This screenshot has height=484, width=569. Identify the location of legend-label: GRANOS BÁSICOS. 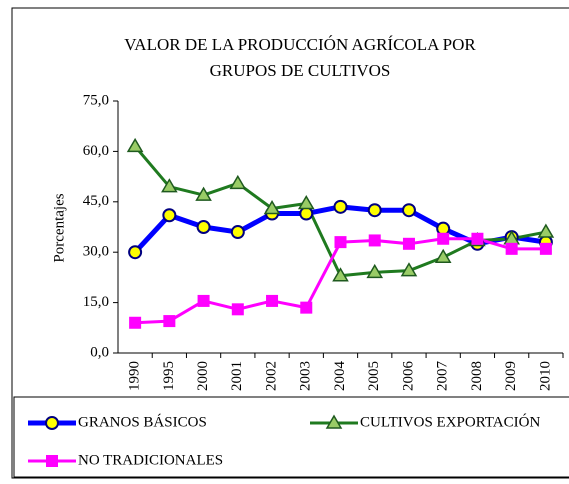
(142, 421).